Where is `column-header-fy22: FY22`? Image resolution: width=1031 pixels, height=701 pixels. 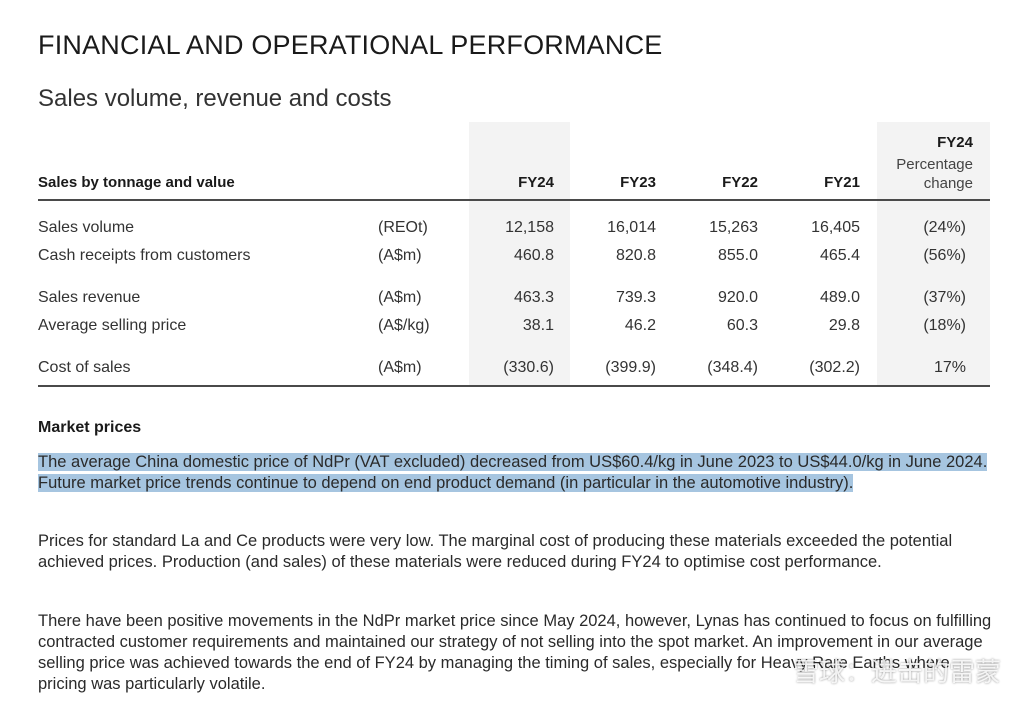
column-header-fy22: FY22 is located at coordinates (740, 182).